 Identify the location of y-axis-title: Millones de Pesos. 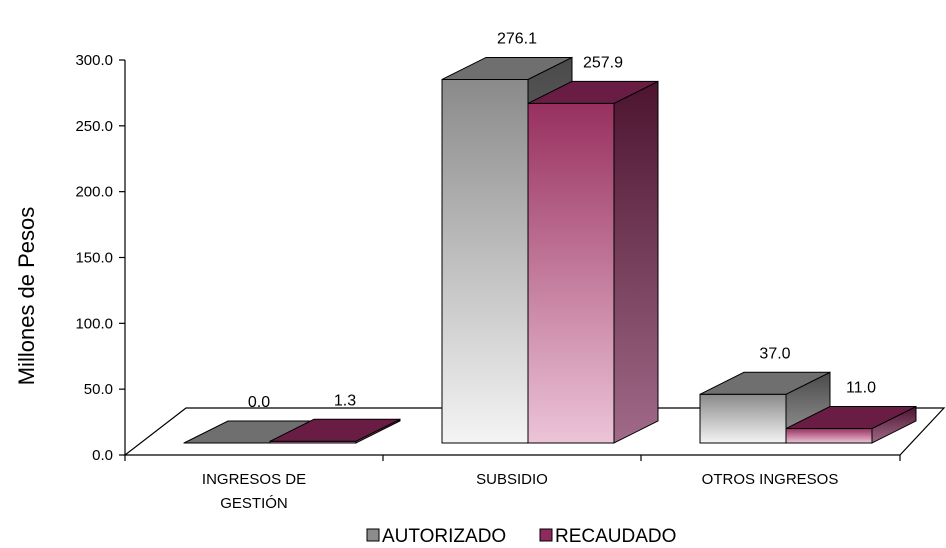
(26, 296).